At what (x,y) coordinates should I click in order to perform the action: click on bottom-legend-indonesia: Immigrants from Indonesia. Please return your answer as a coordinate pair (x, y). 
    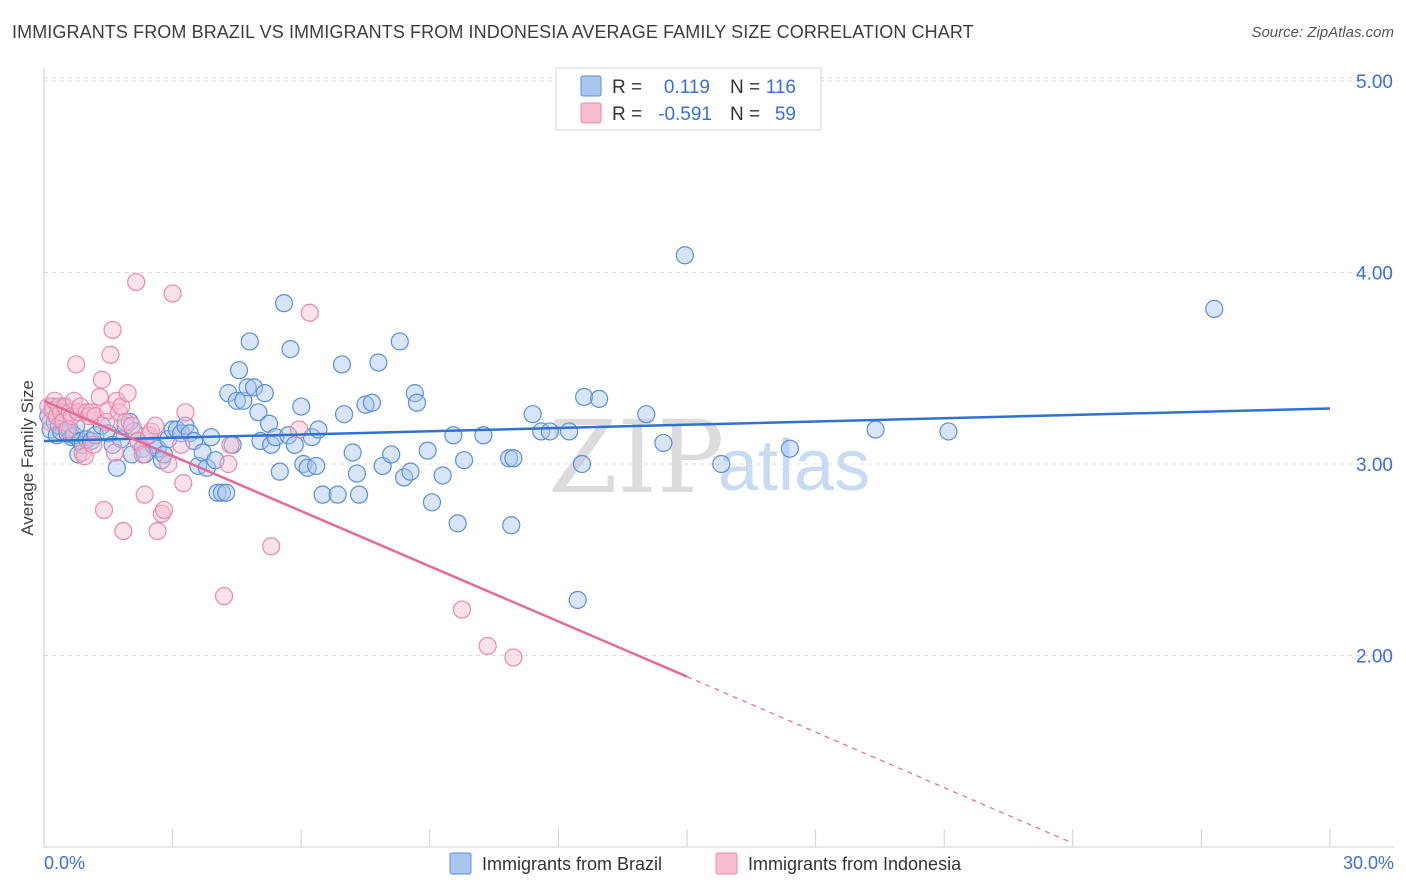
    Looking at the image, I should click on (855, 864).